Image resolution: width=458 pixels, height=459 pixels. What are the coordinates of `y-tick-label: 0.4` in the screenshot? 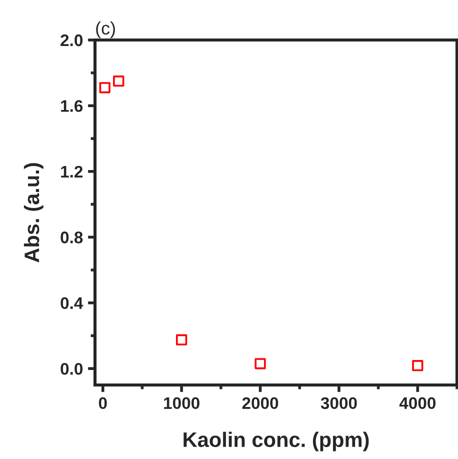 It's located at (72, 303).